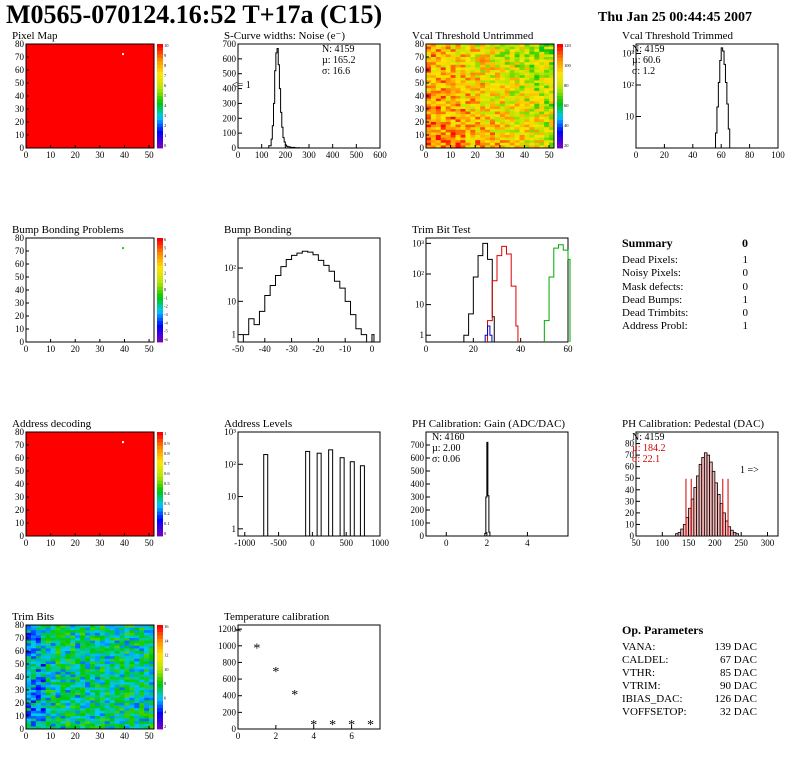  Describe the element at coordinates (338, 49) in the screenshot. I see `stat-n: N: 4159` at that location.